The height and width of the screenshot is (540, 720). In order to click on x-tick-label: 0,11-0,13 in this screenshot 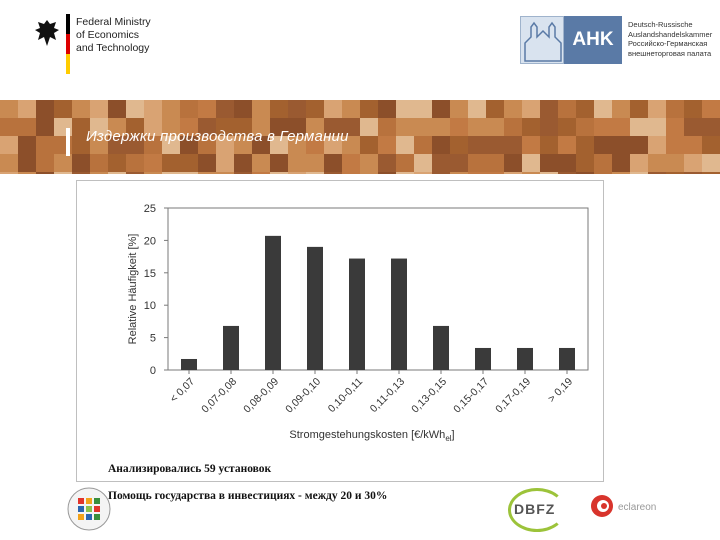, I will do `click(387, 395)`.